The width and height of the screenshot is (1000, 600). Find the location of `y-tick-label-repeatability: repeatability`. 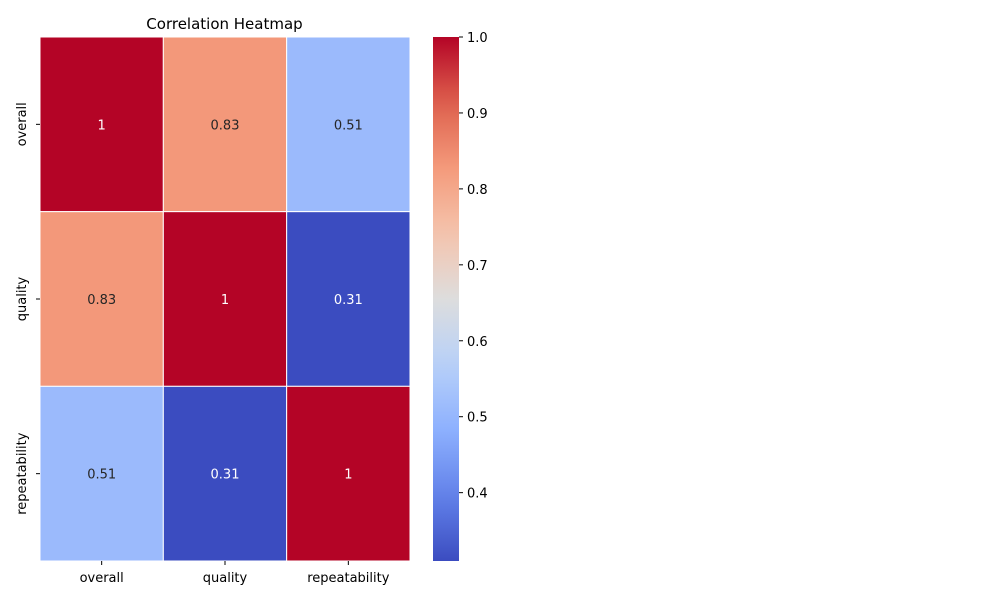

y-tick-label-repeatability: repeatability is located at coordinates (22, 473).